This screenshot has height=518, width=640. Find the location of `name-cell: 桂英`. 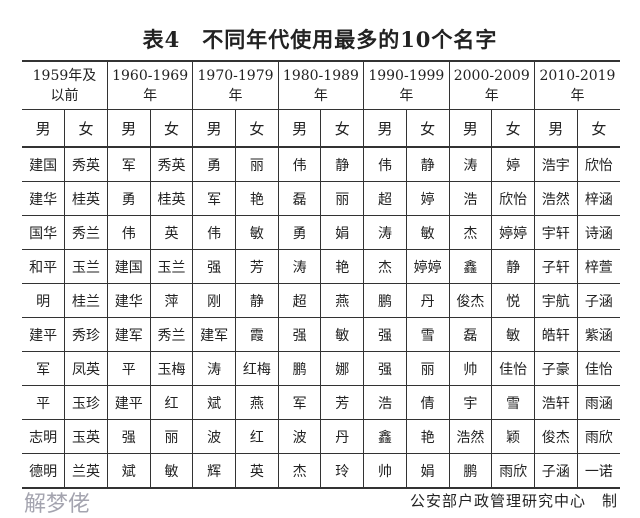

name-cell: 桂英 is located at coordinates (171, 198).